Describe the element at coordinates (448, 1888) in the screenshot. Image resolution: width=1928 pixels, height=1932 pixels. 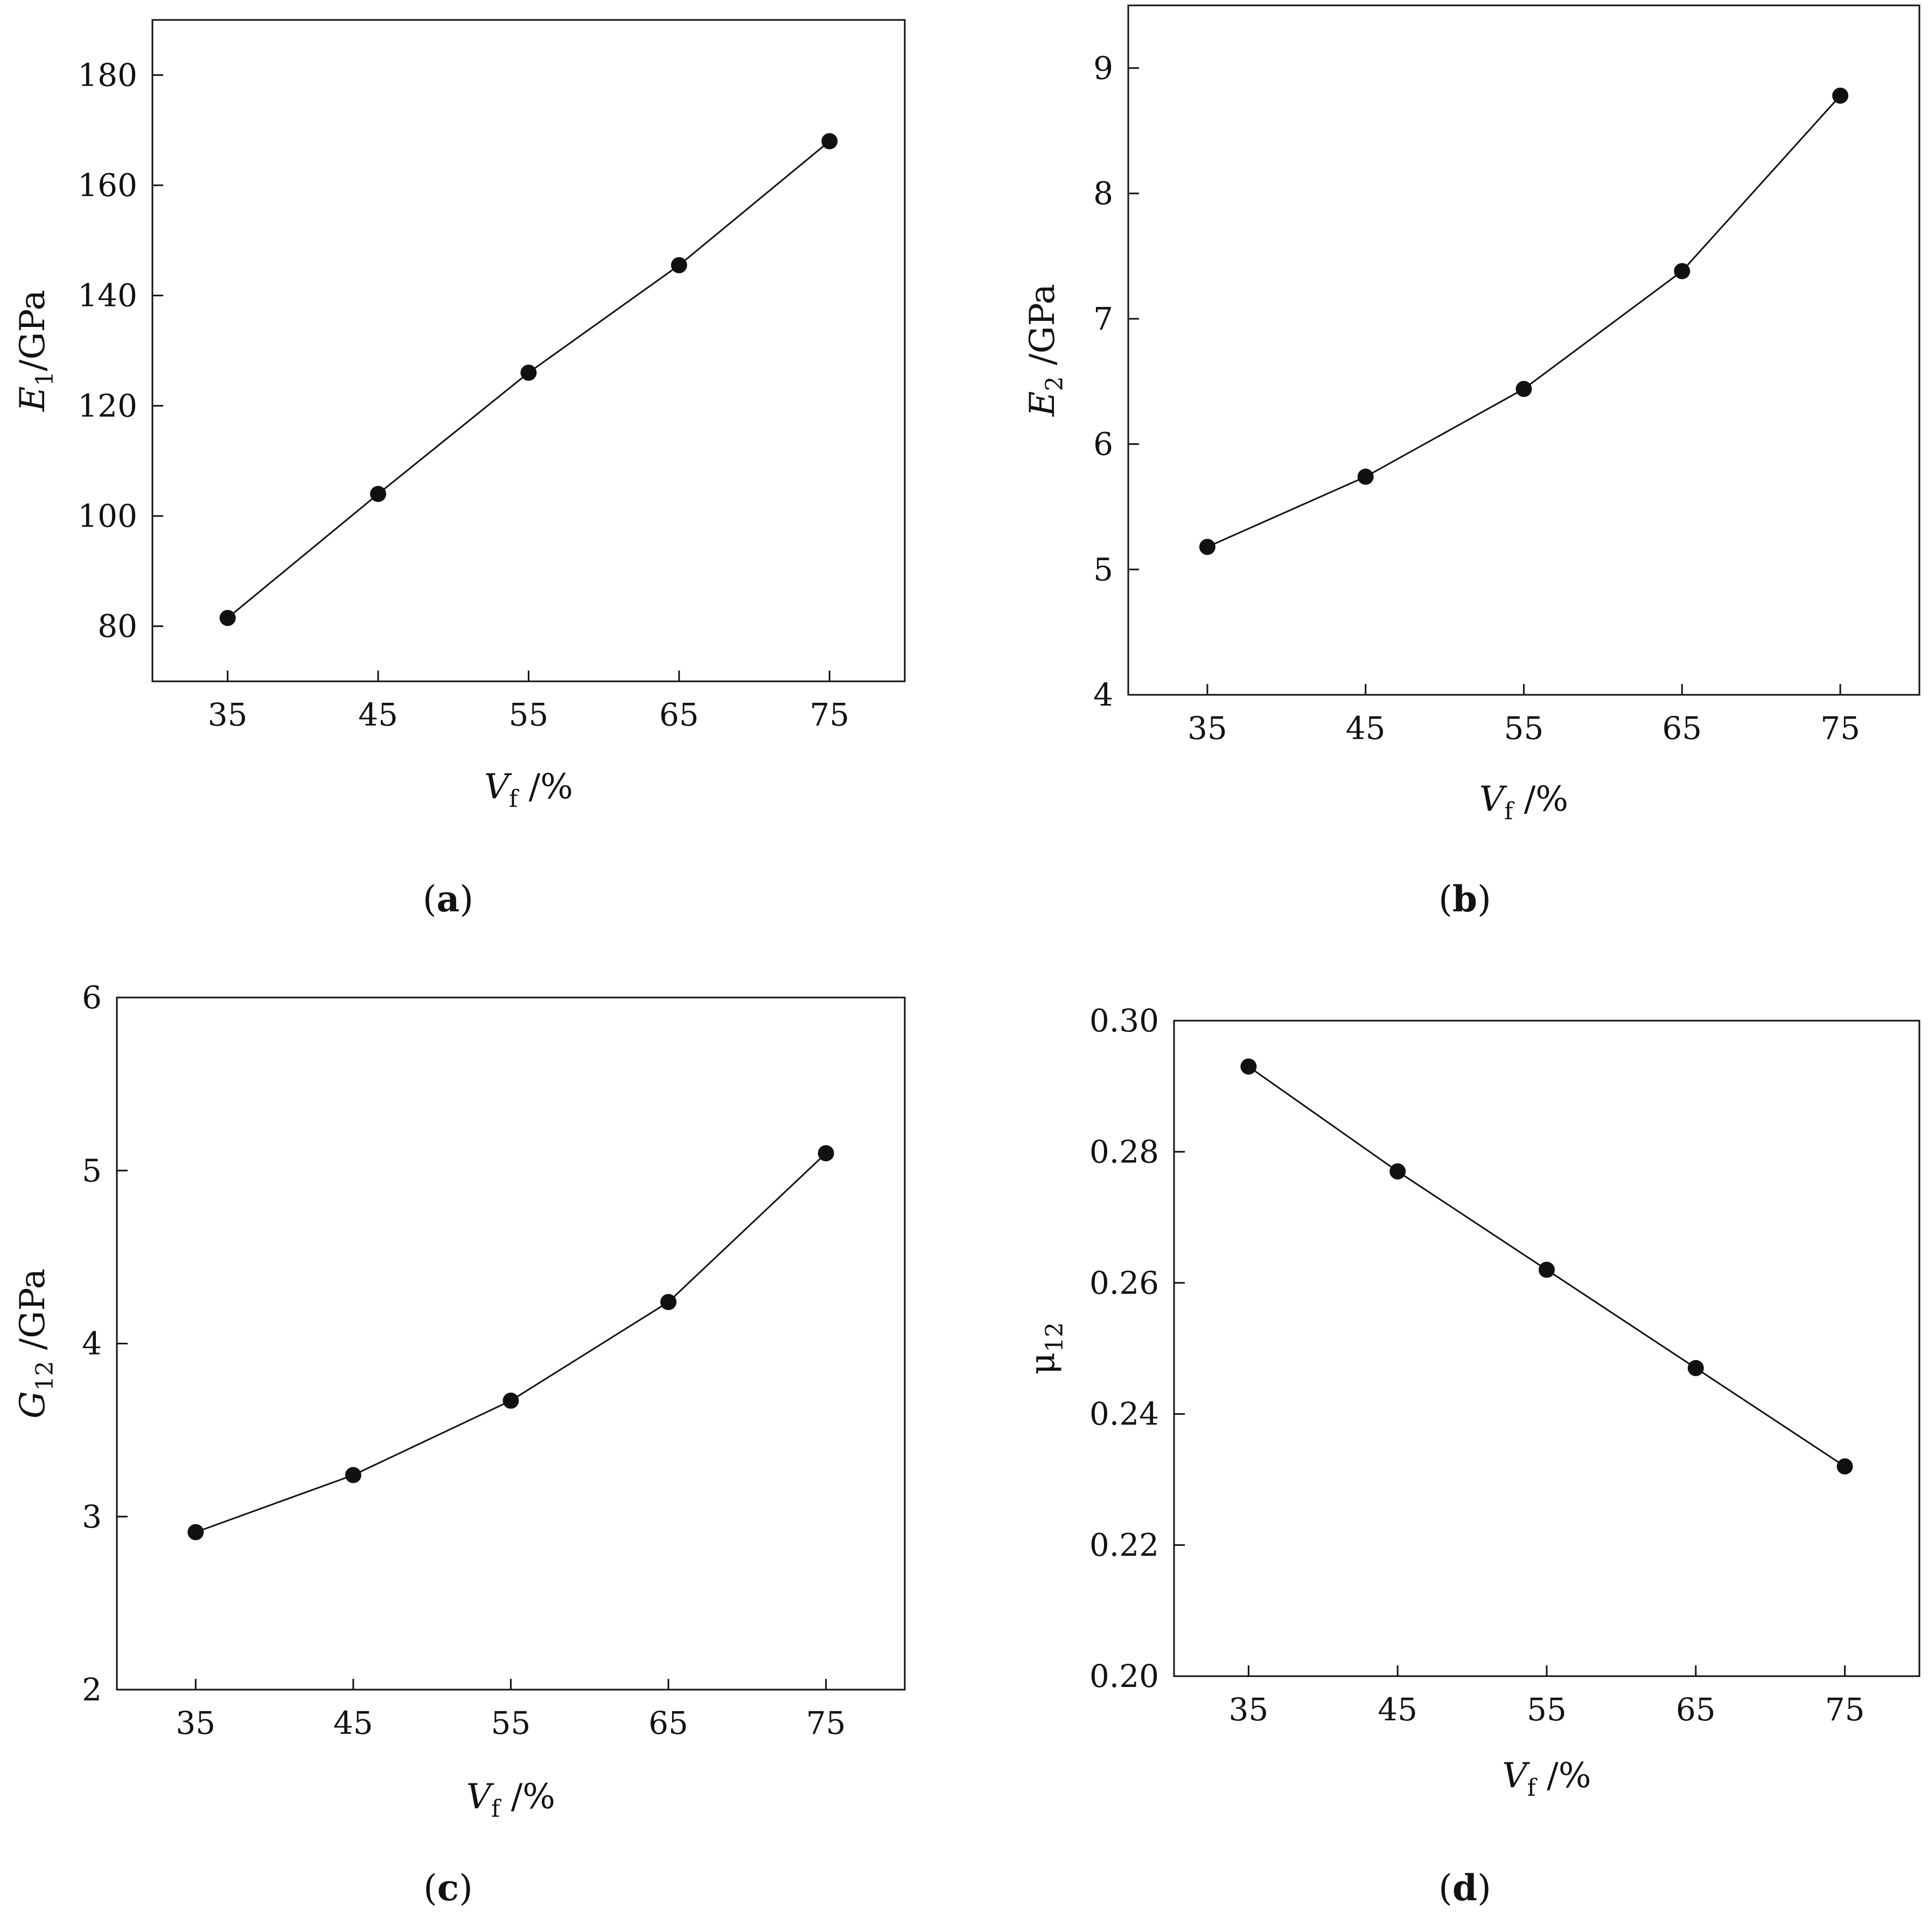
I see `panel-label: (c)` at that location.